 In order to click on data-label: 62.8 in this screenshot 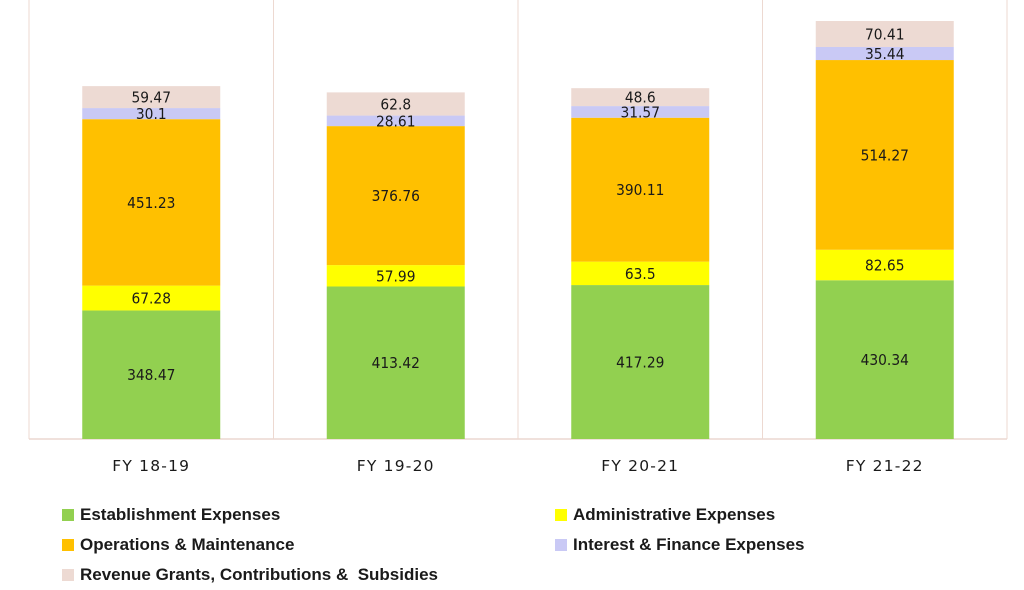, I will do `click(395, 105)`.